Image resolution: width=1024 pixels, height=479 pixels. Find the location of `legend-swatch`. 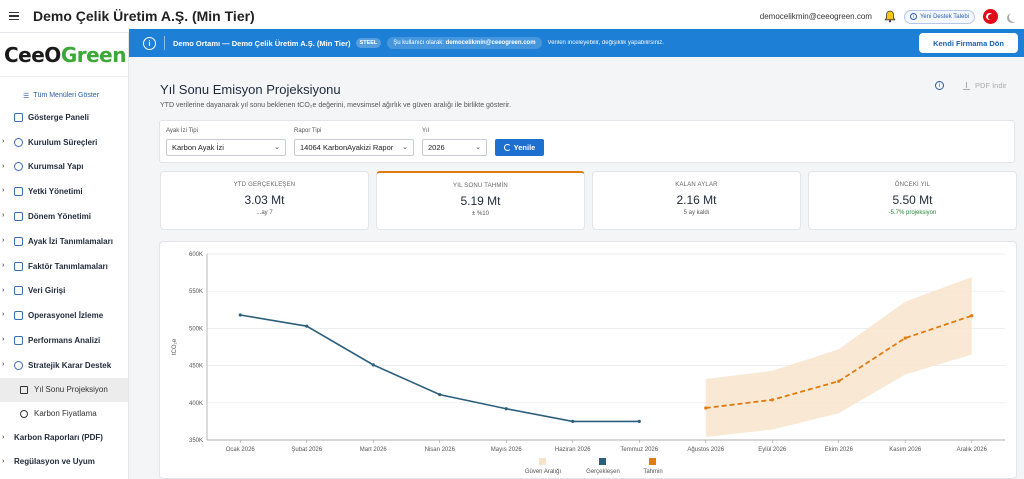

legend-swatch is located at coordinates (652, 461).